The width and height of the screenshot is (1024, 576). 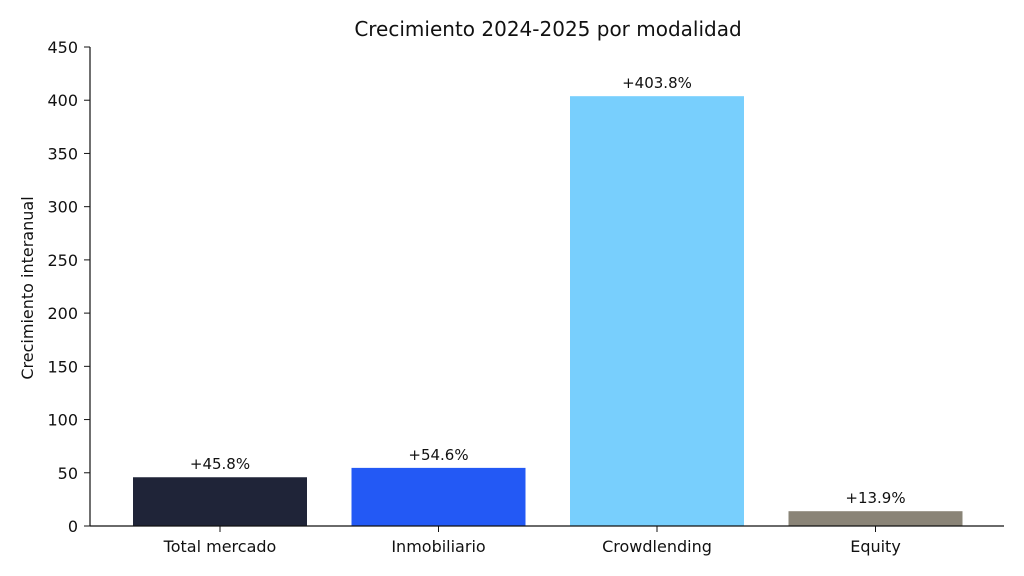 I want to click on x-tick-label: Inmobiliario, so click(x=438, y=546).